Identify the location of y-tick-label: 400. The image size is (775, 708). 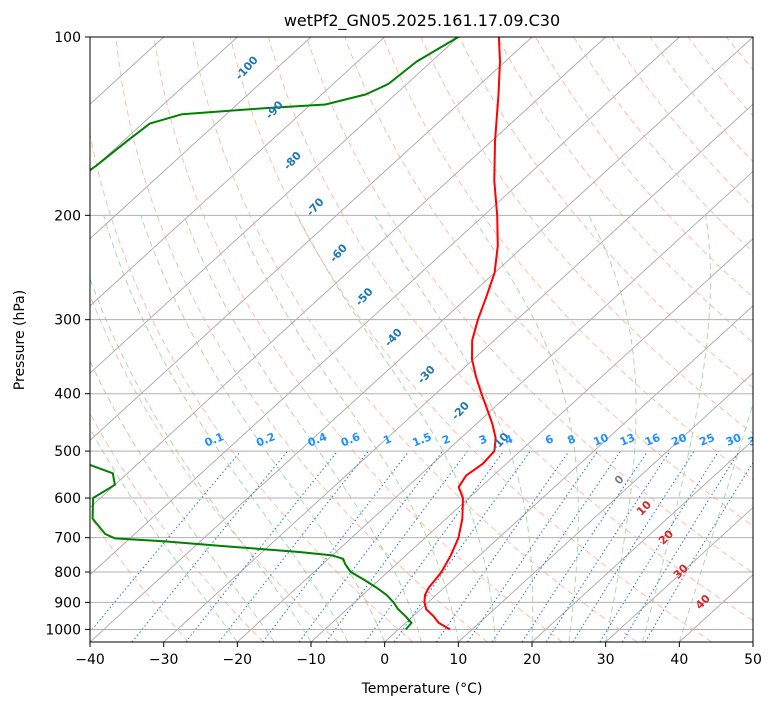
(67, 395).